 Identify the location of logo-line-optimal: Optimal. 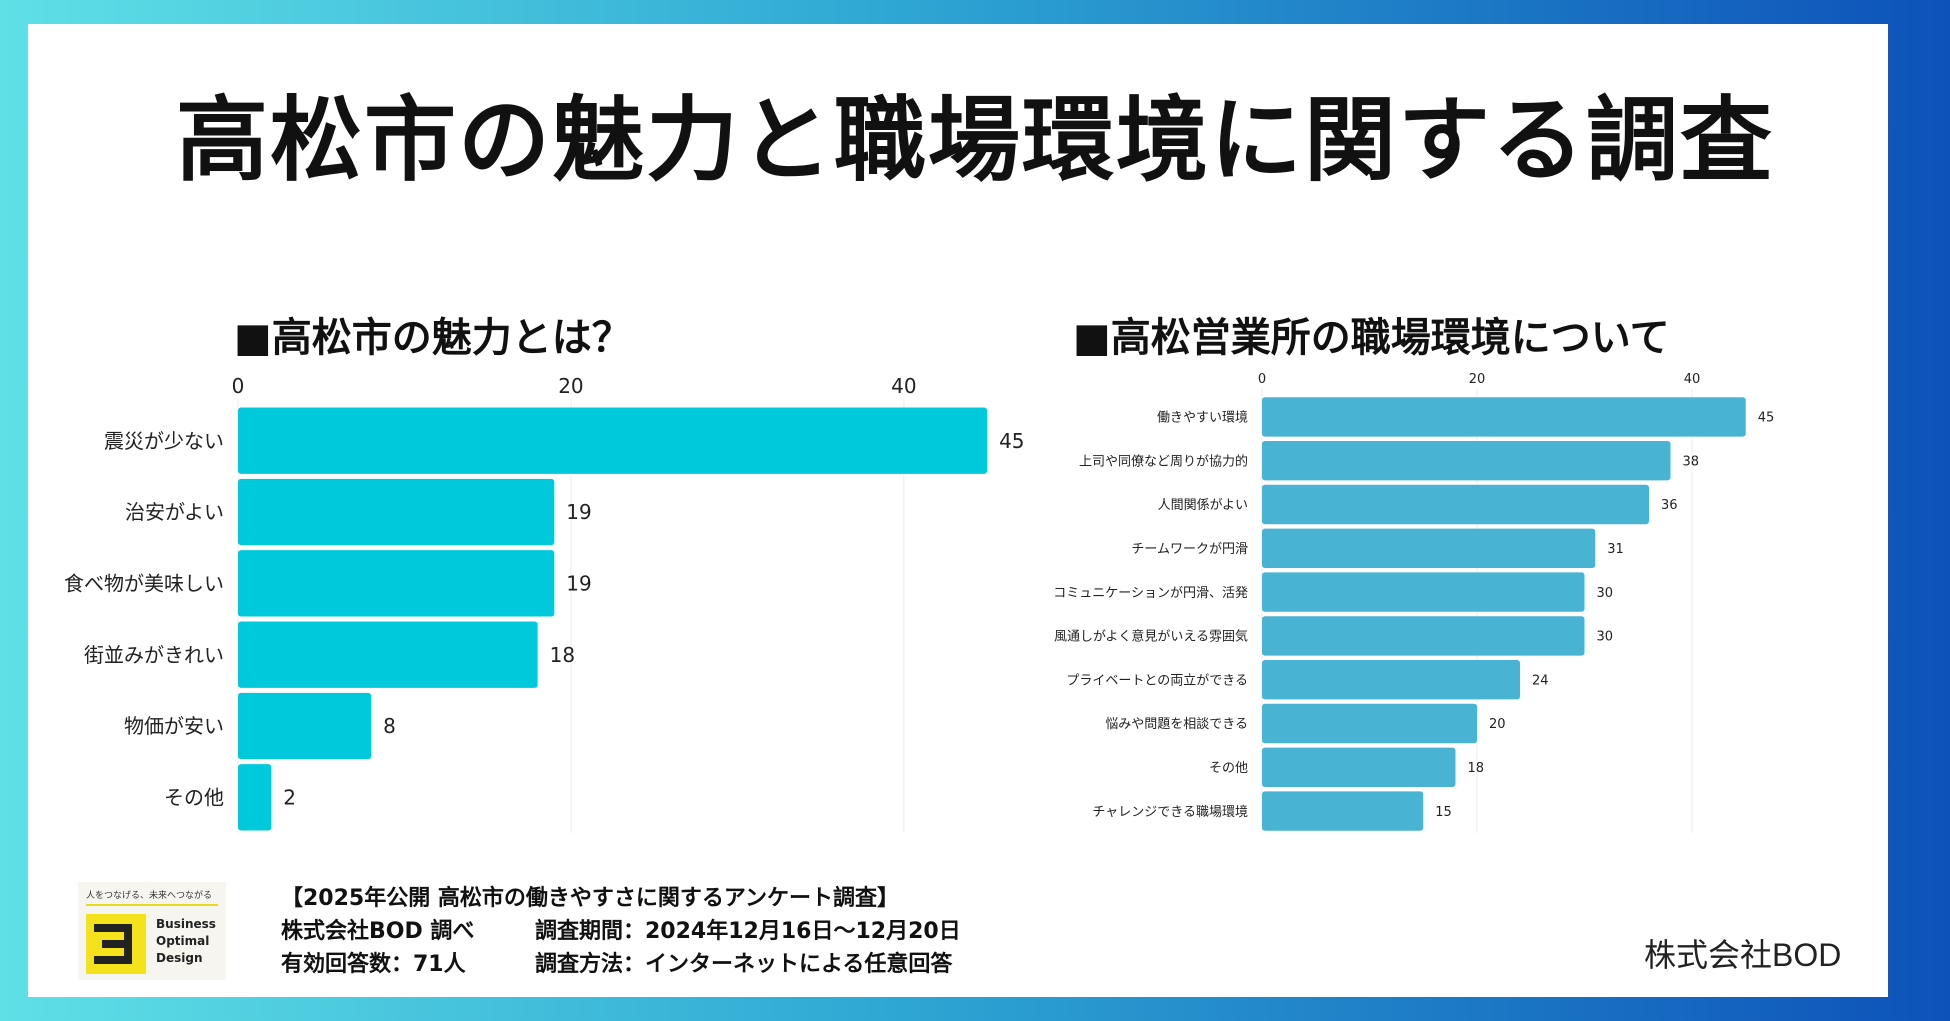
(183, 941).